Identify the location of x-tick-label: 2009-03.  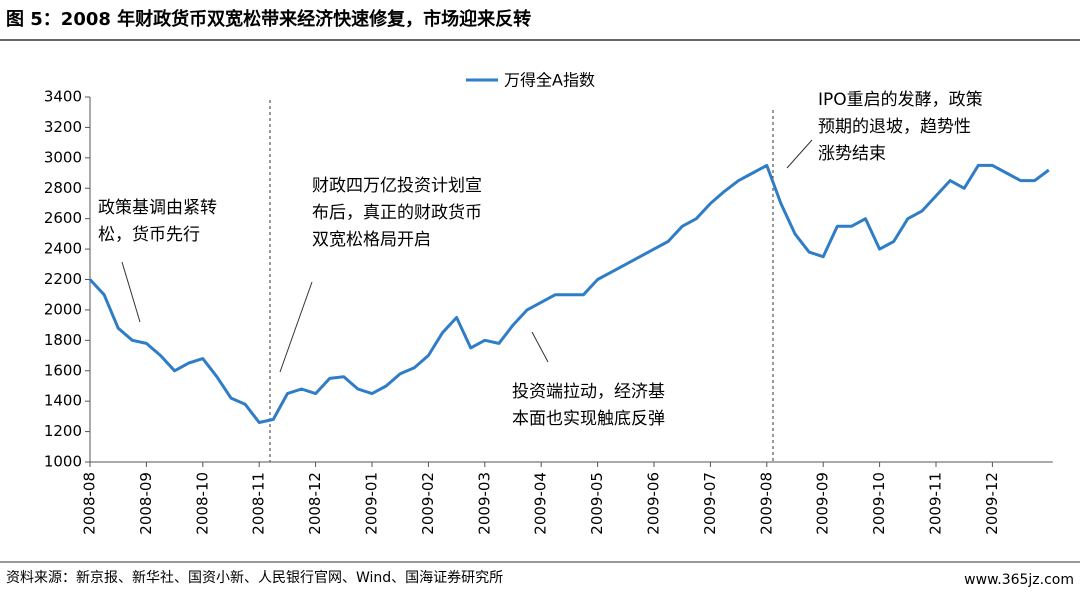
(484, 503).